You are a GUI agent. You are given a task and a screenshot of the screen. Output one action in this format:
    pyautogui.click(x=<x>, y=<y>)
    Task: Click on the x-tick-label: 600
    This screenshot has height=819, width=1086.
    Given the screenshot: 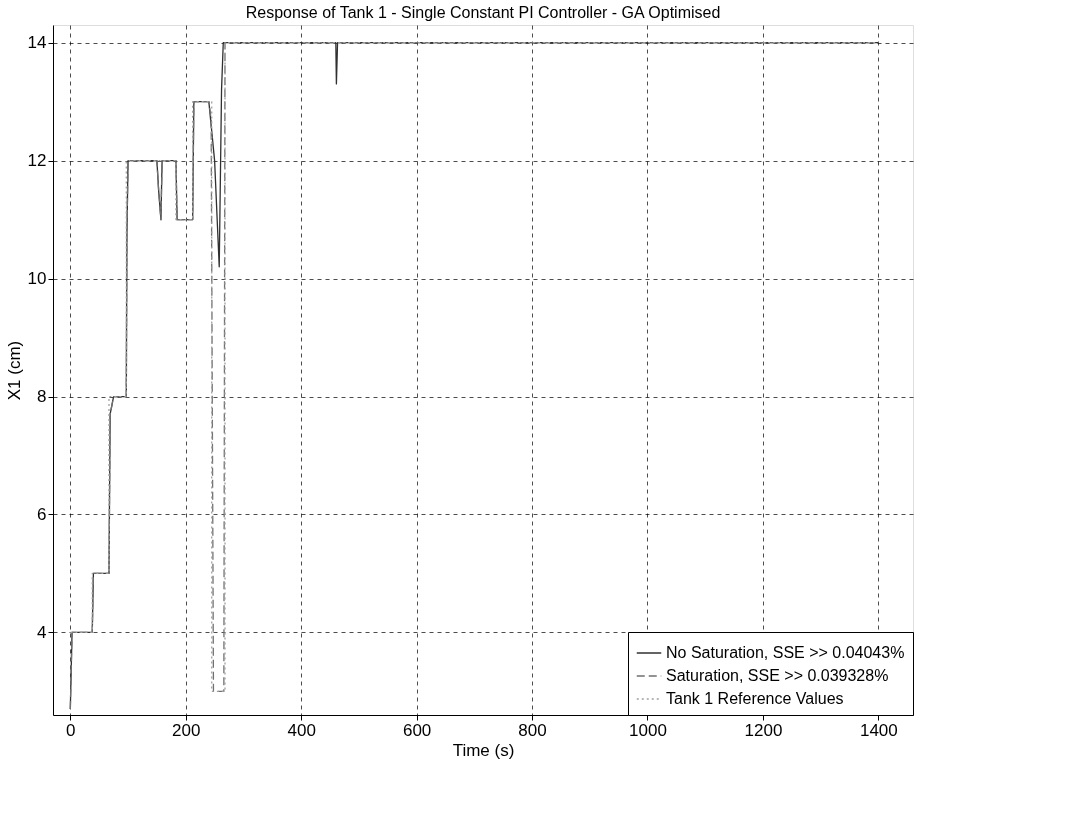 What is the action you would take?
    pyautogui.click(x=417, y=730)
    